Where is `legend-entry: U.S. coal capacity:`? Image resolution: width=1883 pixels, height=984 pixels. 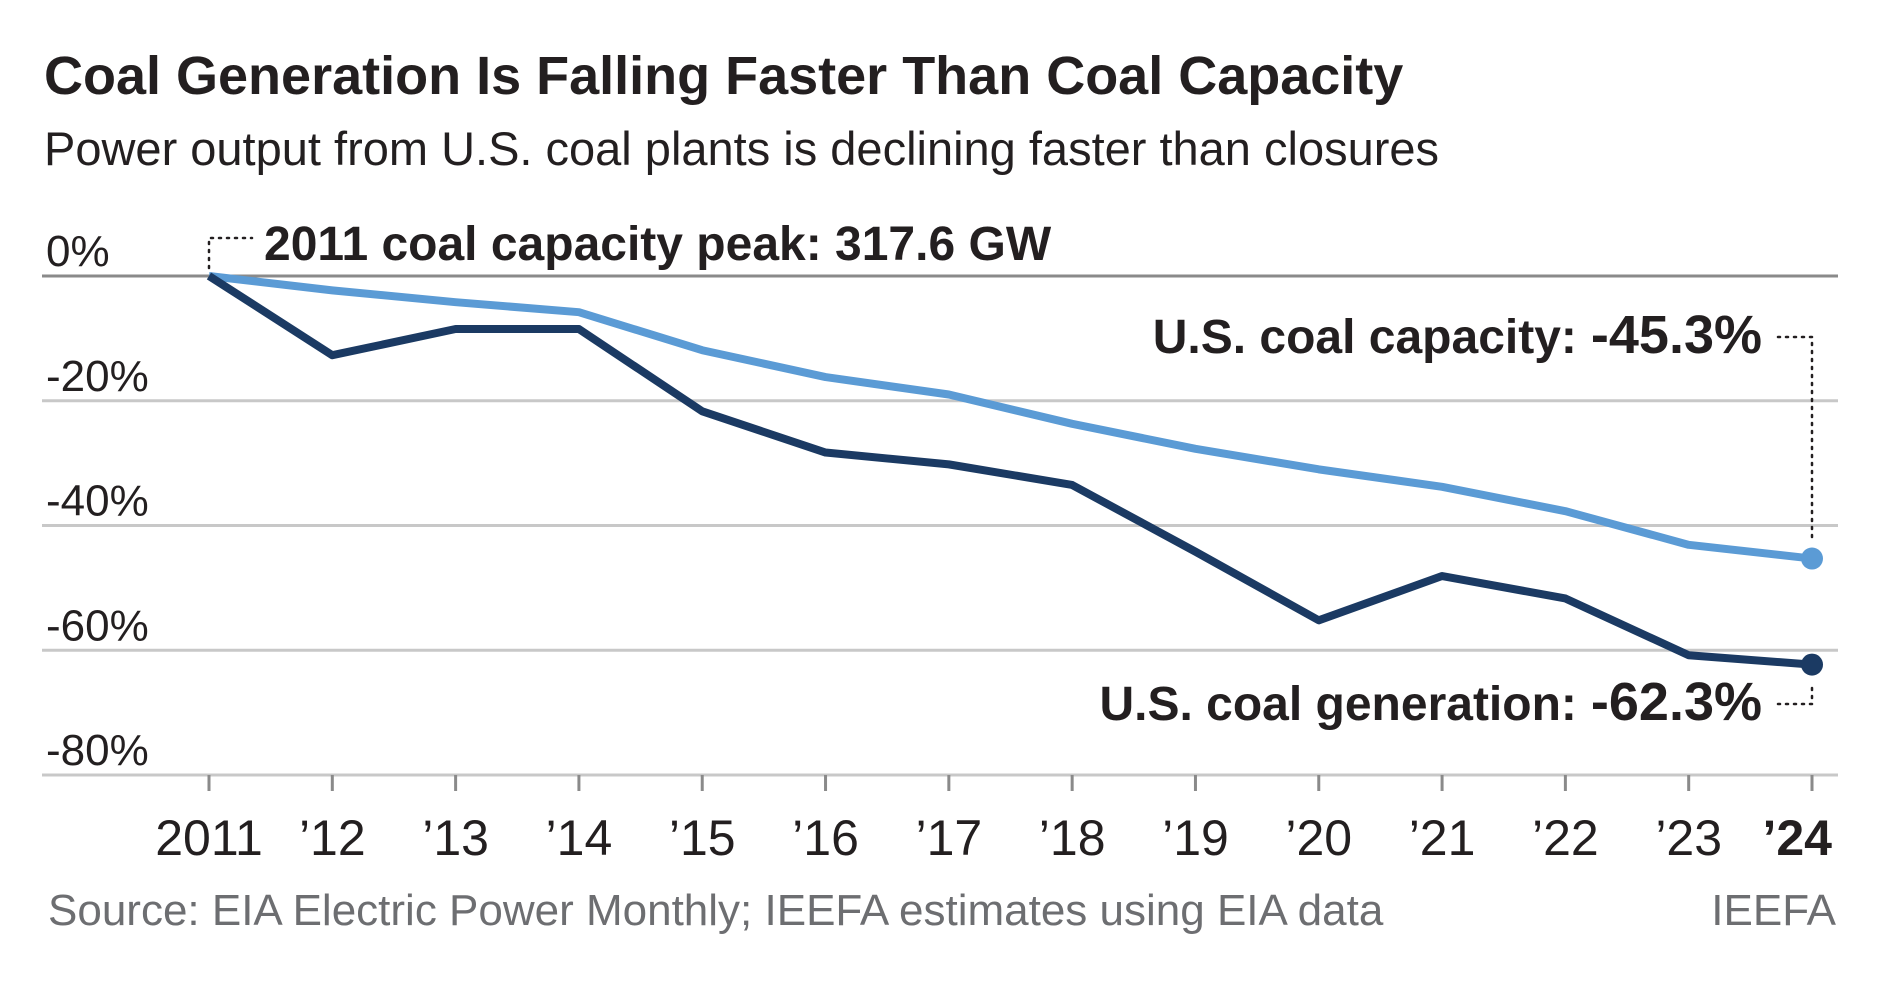
legend-entry: U.S. coal capacity: is located at coordinates (1365, 337).